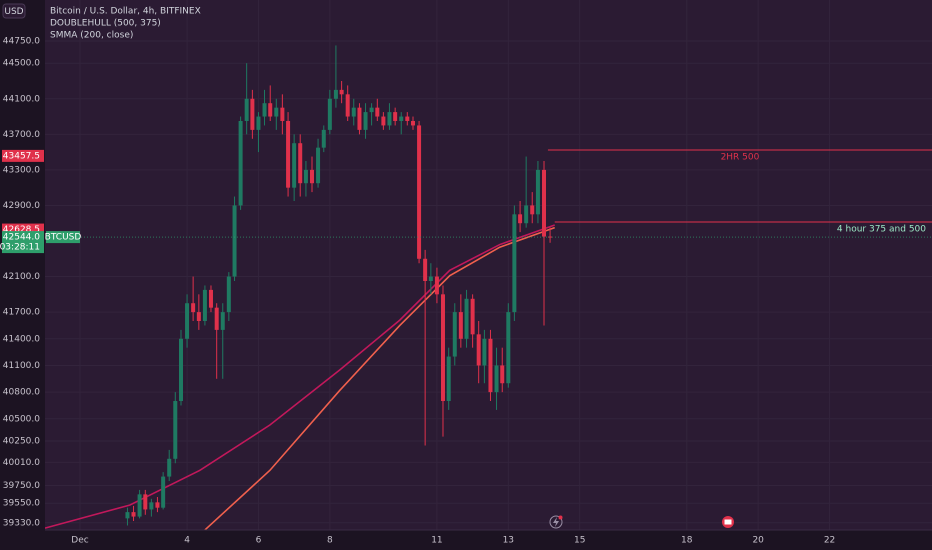 This screenshot has width=932, height=550. I want to click on y-tick-label: 39550.0, so click(21, 504).